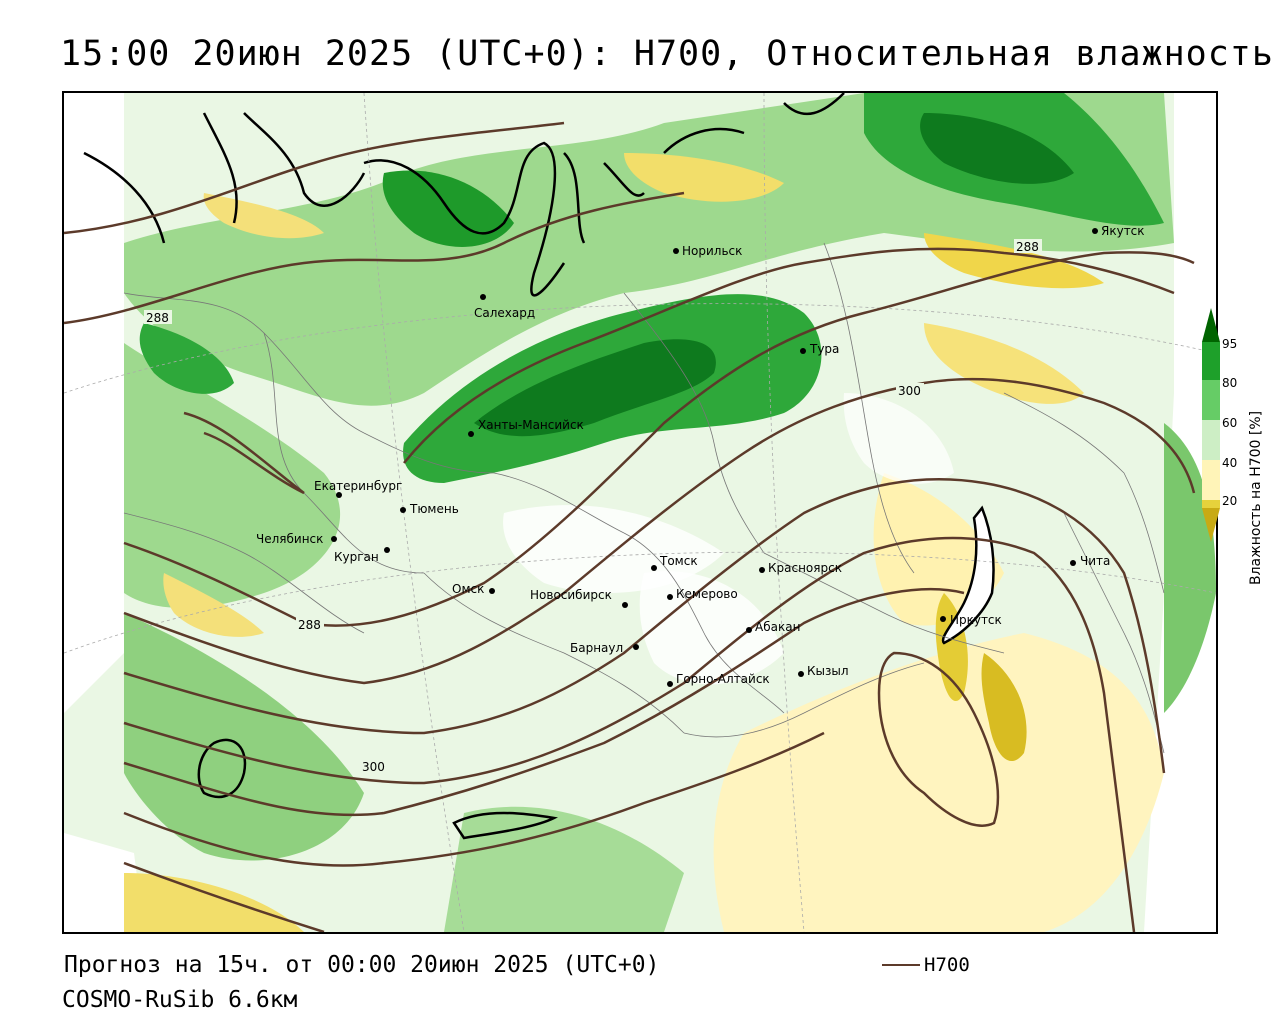  Describe the element at coordinates (531, 425) in the screenshot. I see `city-label-khanty-mansiysk: Ханты-Мансийск` at that location.